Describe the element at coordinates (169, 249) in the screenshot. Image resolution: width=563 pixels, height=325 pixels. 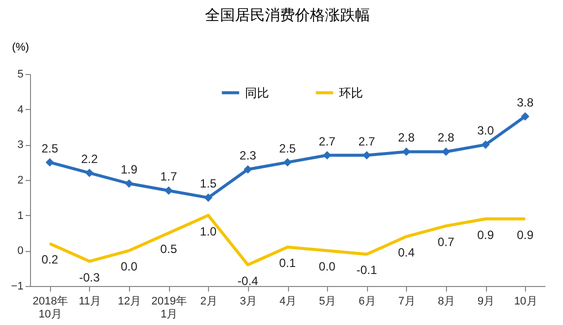
I see `data-label: 0.5` at that location.